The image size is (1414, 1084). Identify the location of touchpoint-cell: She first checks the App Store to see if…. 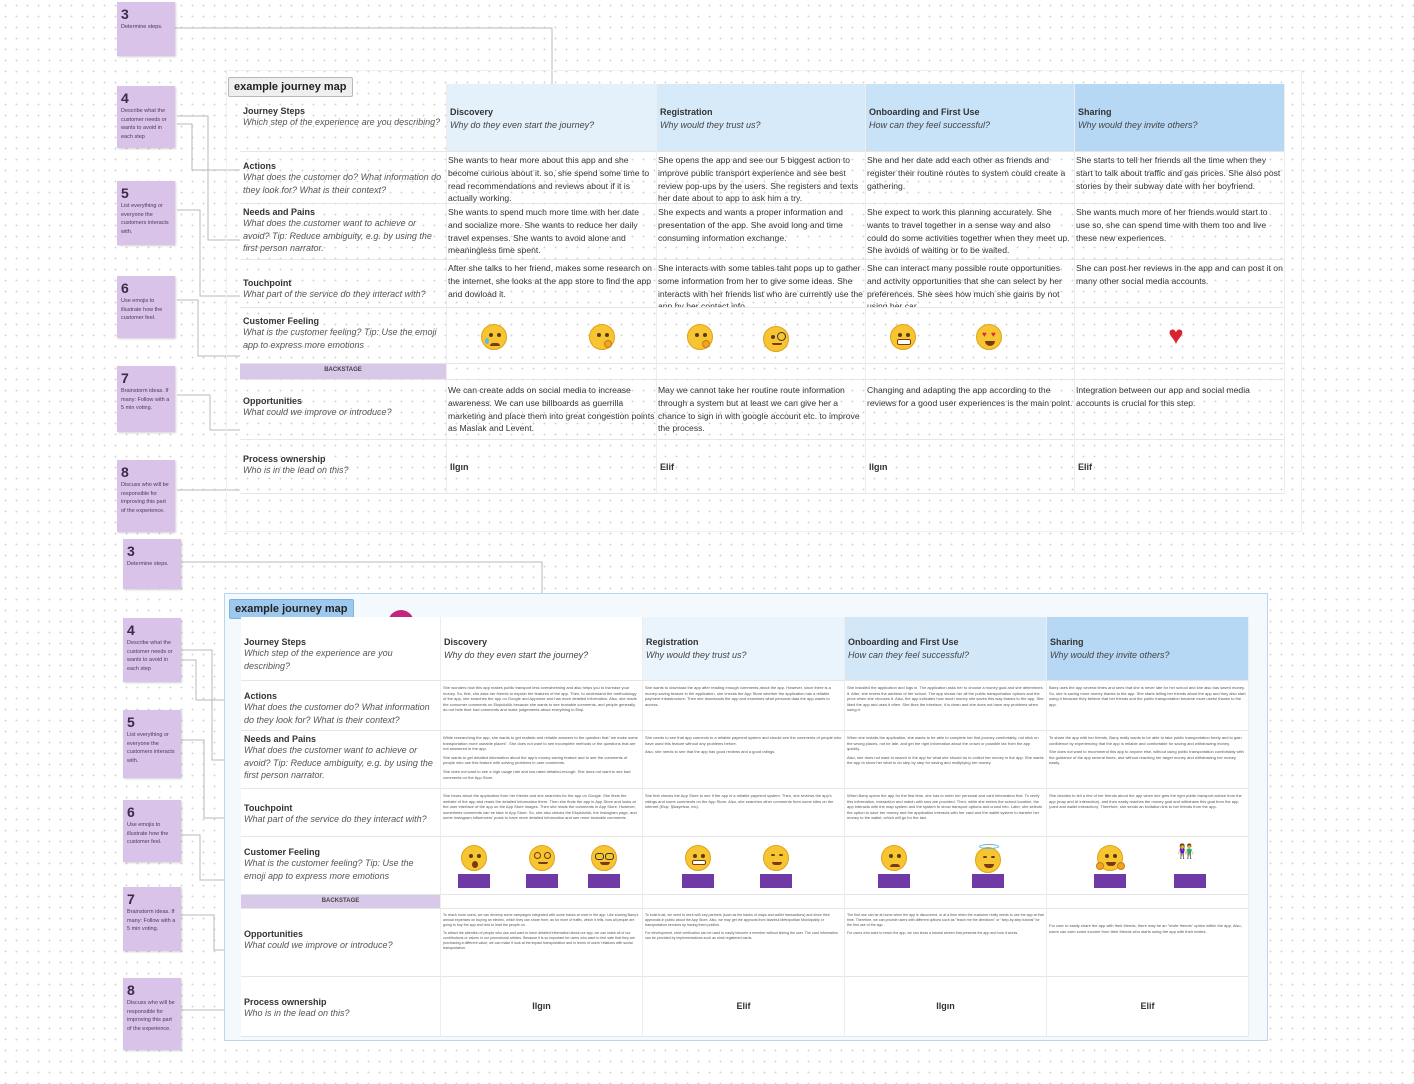
(744, 813).